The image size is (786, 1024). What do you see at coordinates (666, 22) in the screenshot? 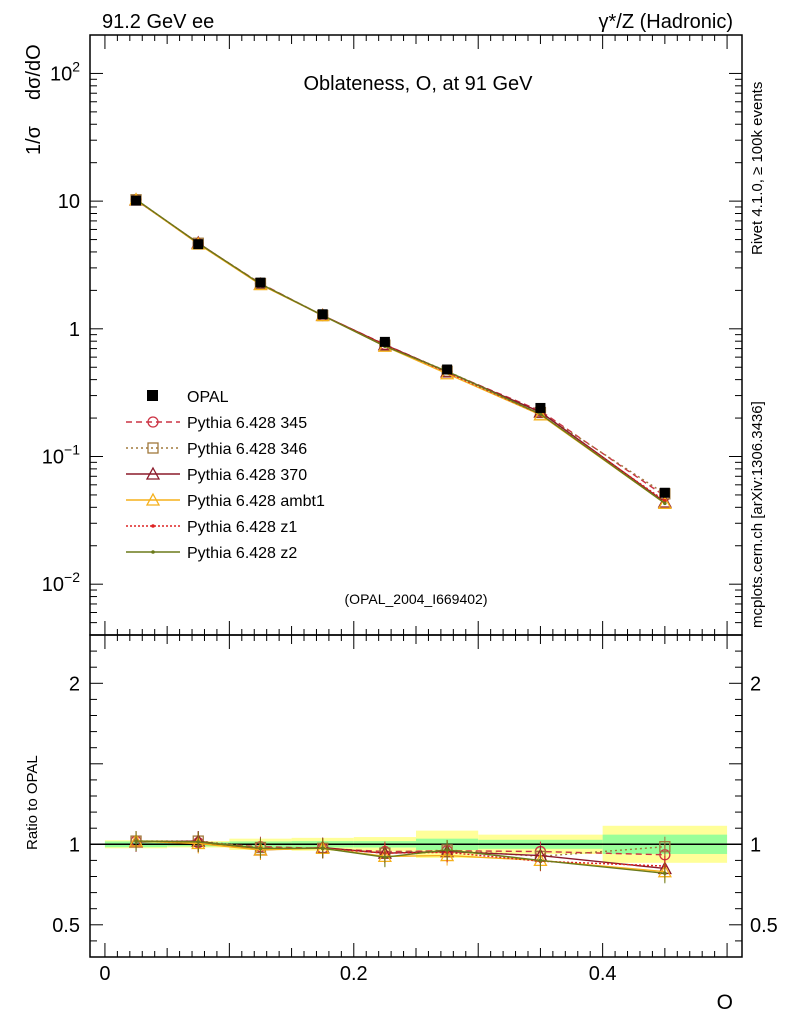
I see `header-right: γ*/Z (Hadronic)` at bounding box center [666, 22].